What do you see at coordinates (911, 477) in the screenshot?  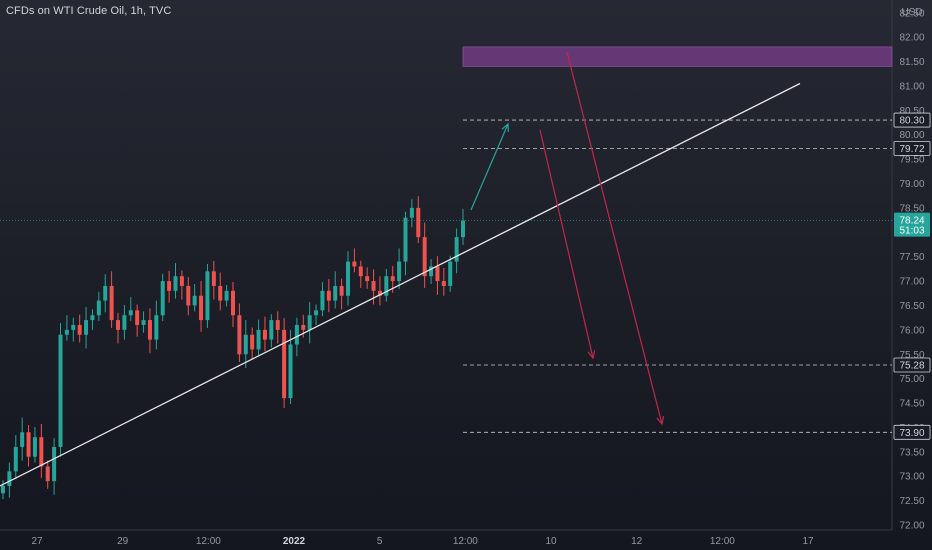 I see `price-tick: 73.00` at bounding box center [911, 477].